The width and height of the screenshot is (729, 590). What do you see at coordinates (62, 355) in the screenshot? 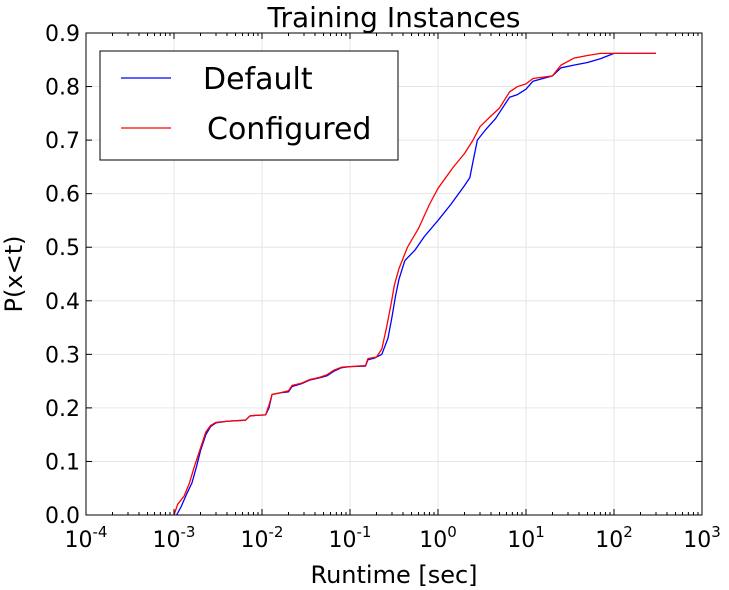
I see `y-tick-label: 0.3` at bounding box center [62, 355].